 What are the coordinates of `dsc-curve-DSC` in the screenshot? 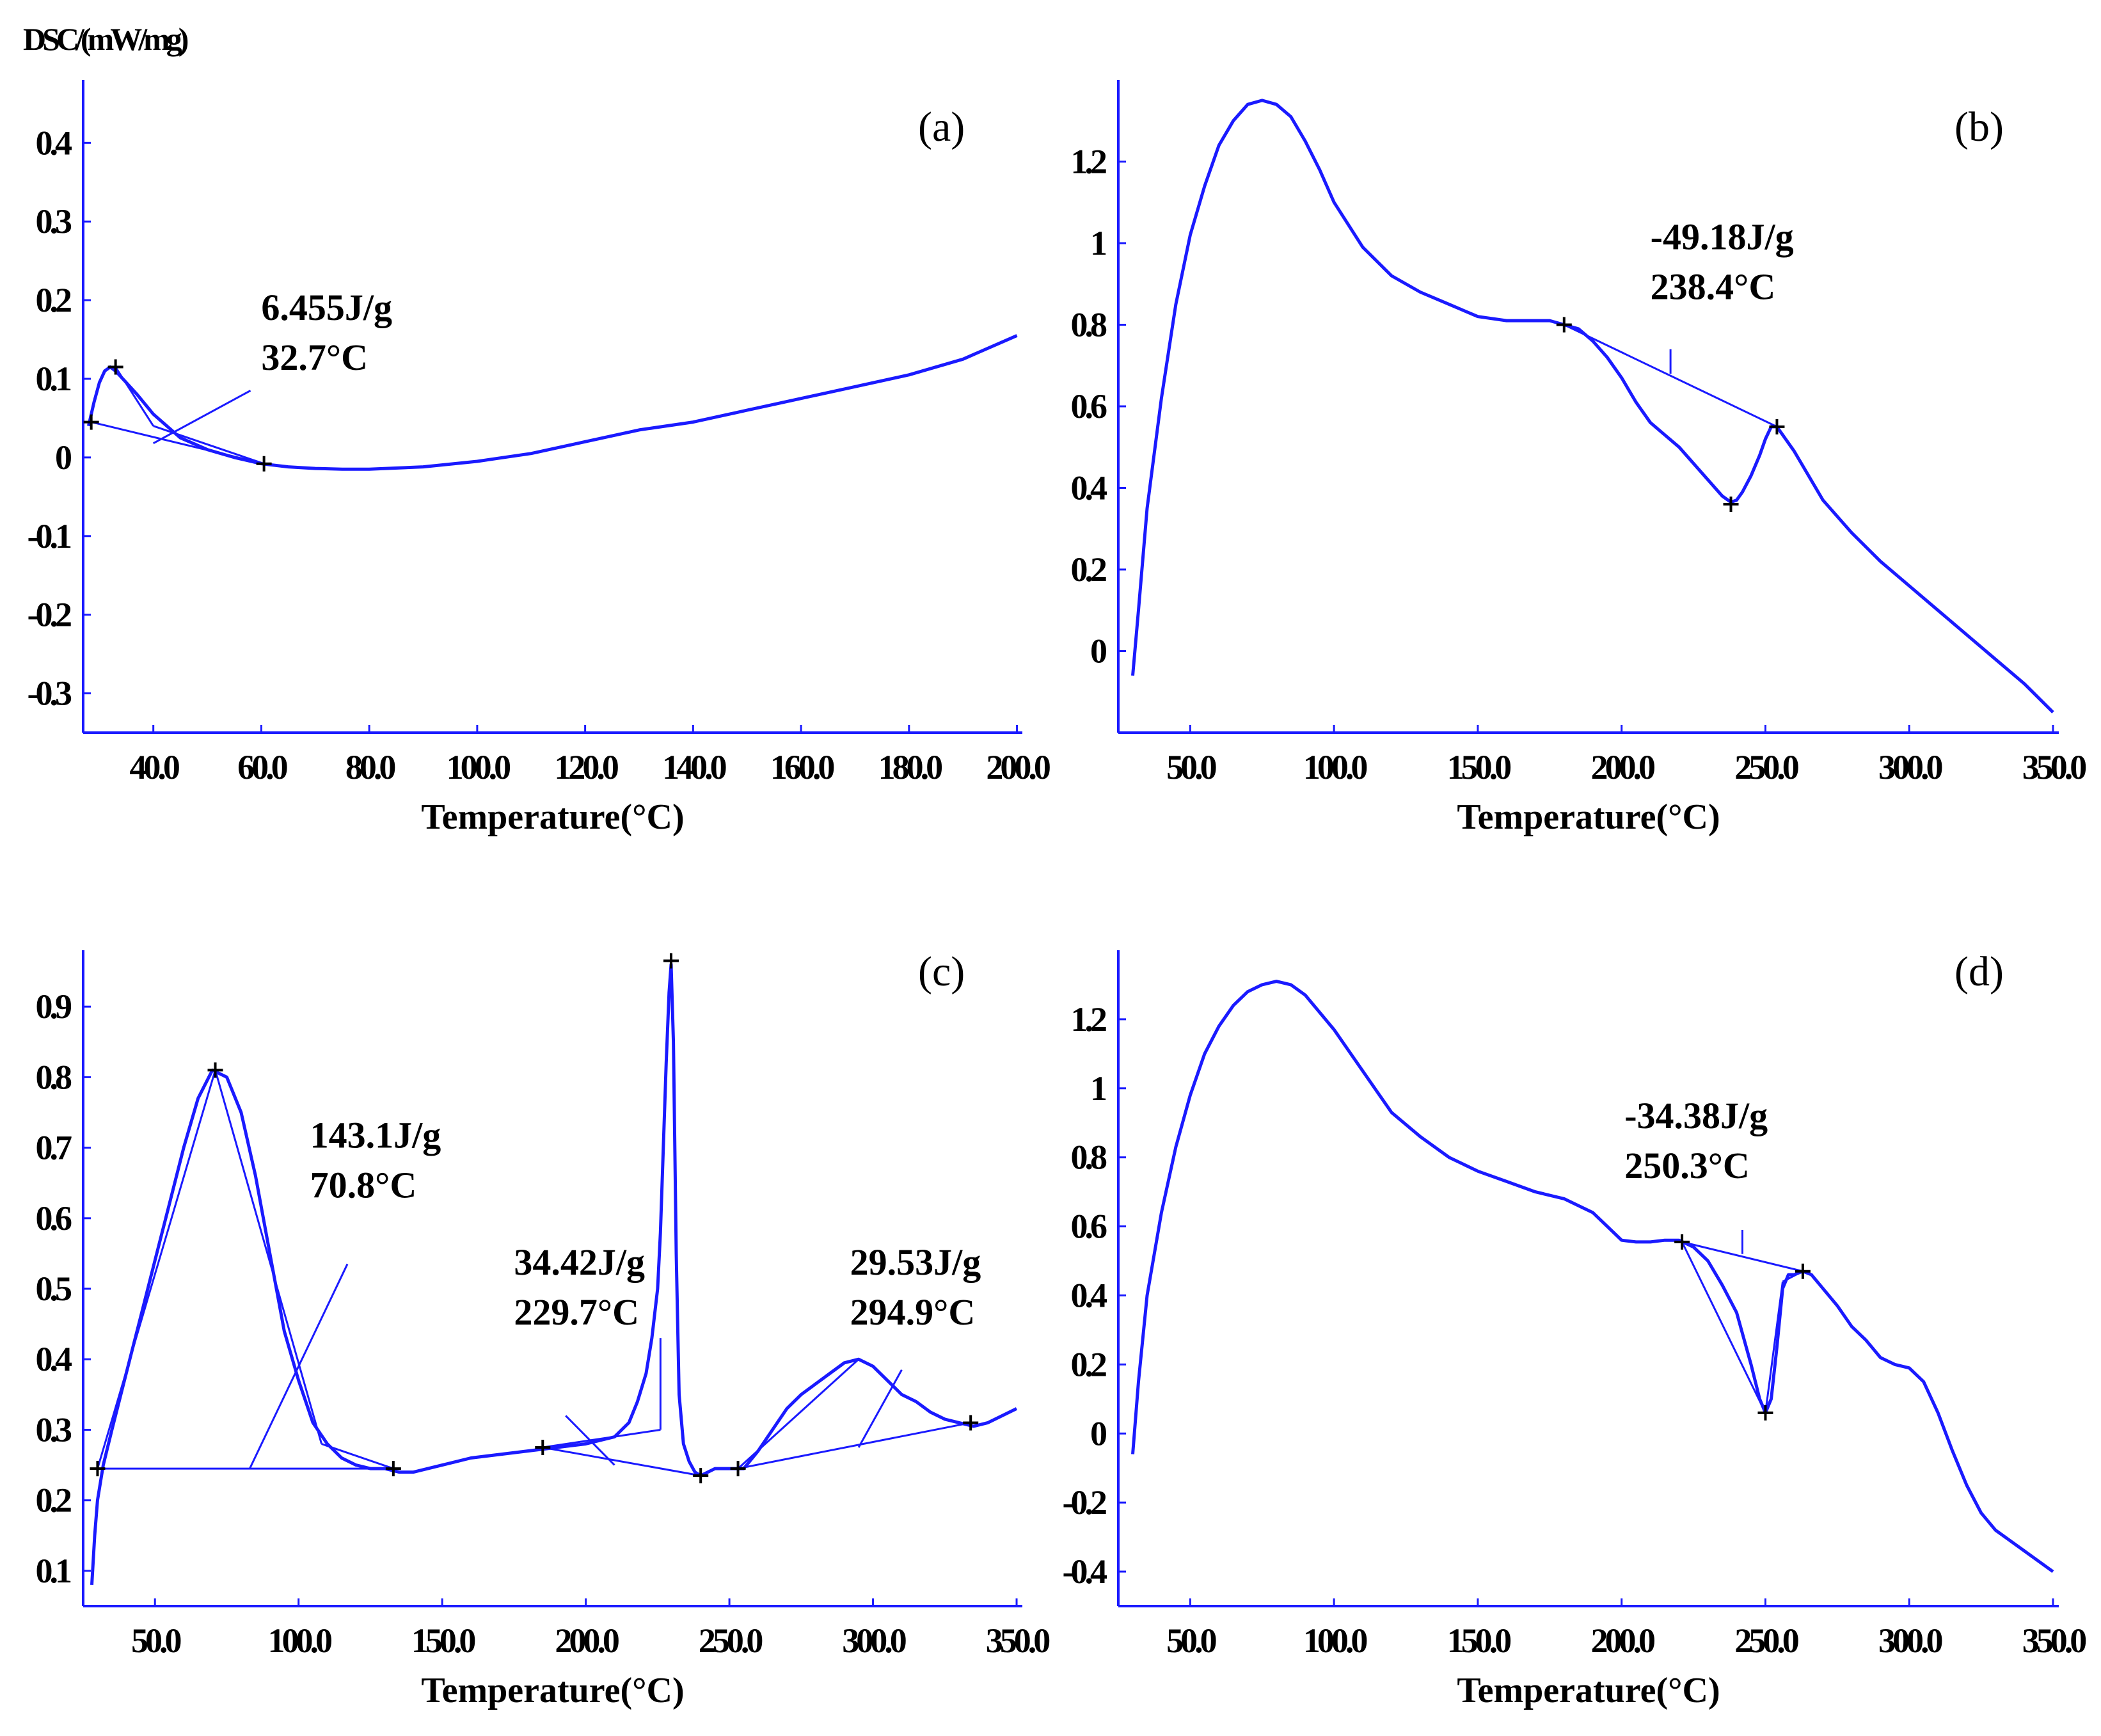 It's located at (552, 402).